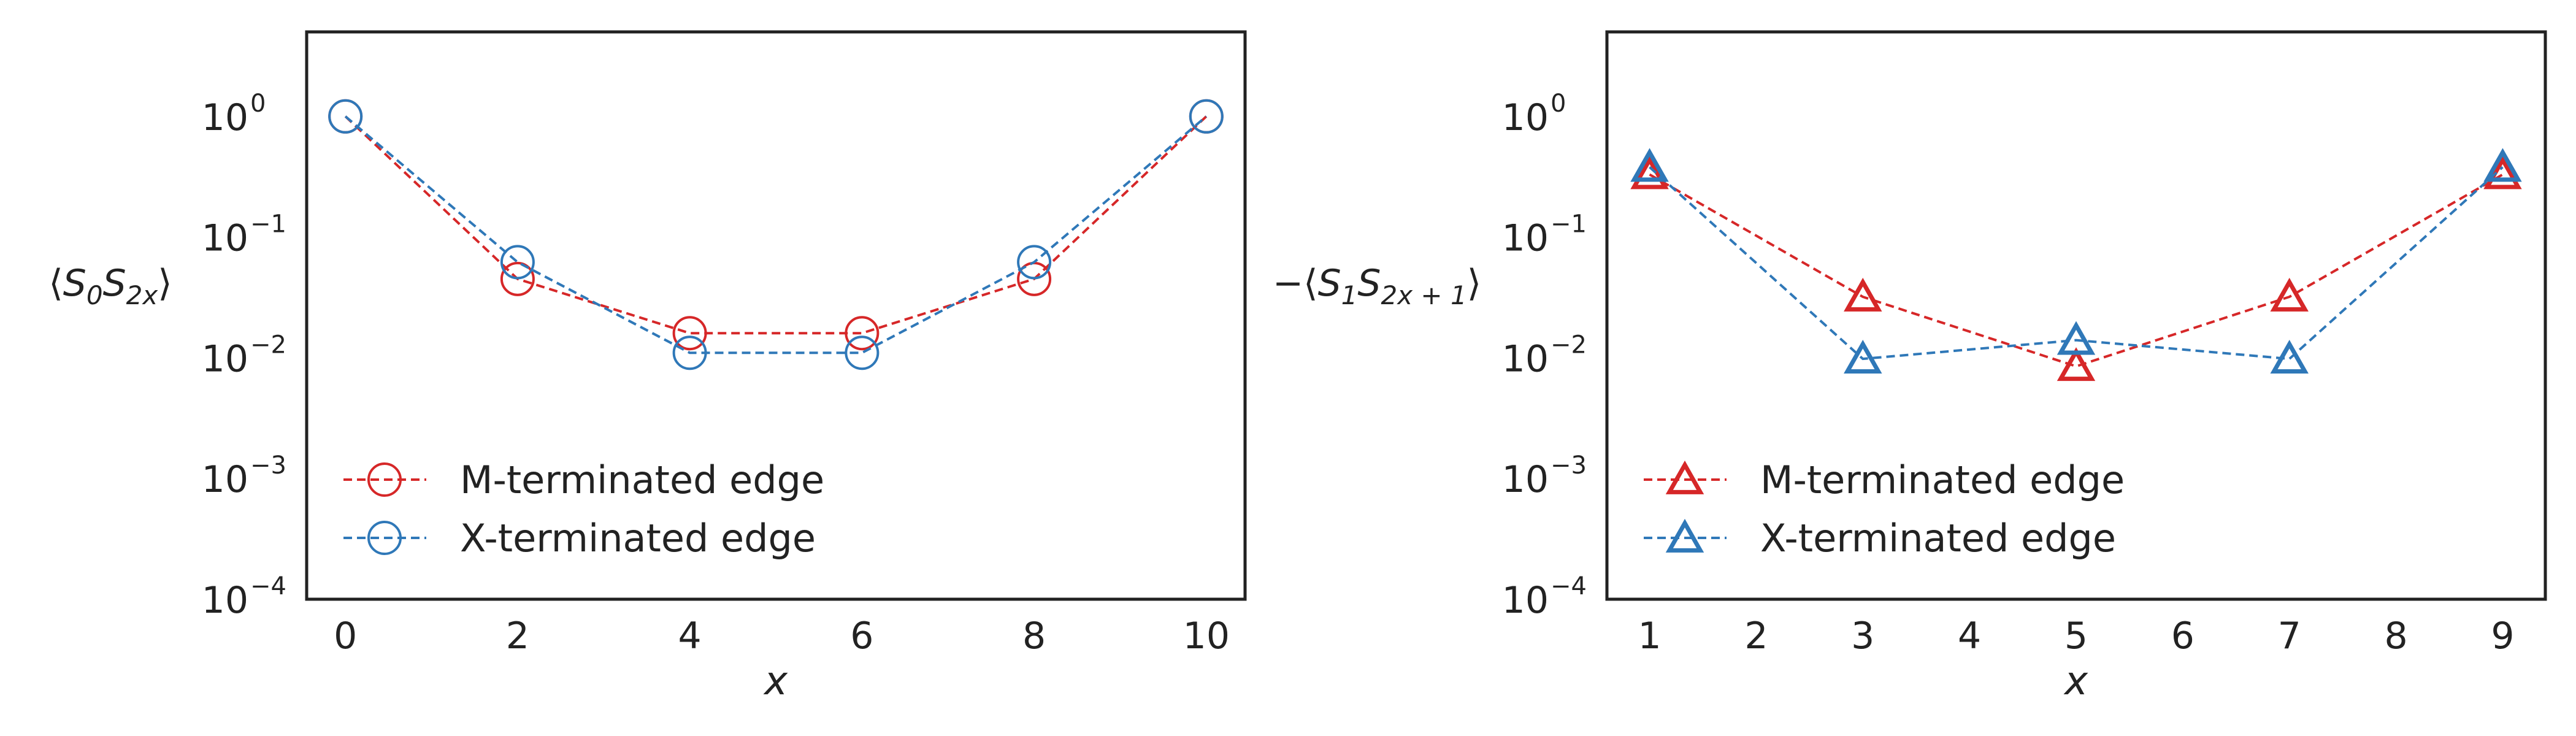 The width and height of the screenshot is (2576, 736). Describe the element at coordinates (1649, 636) in the screenshot. I see `x-tick-label: 1` at that location.